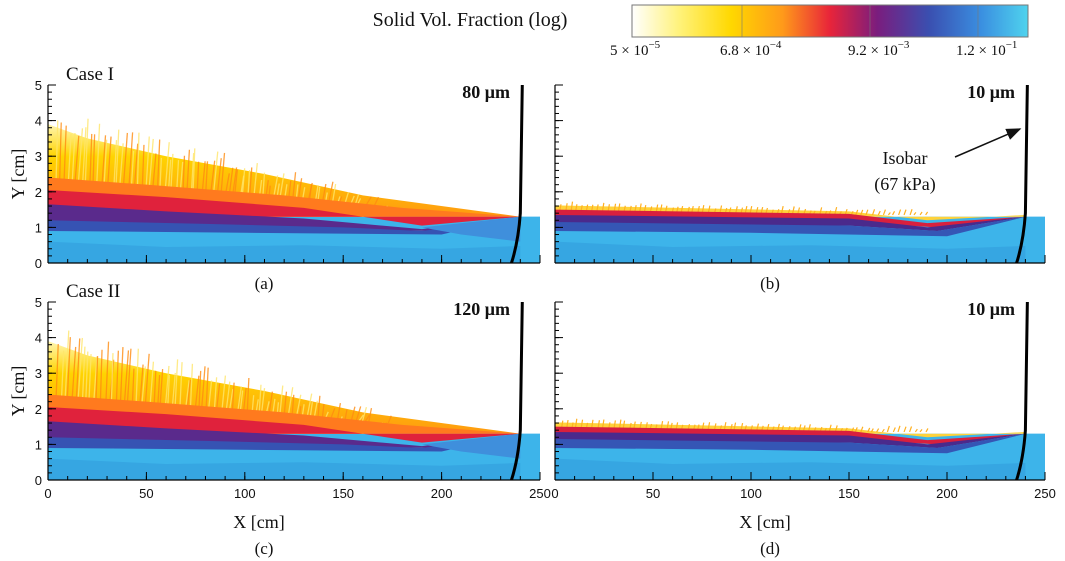 The image size is (1065, 561). I want to click on colorbar-label: 9.2 × 10⁻³, so click(879, 49).